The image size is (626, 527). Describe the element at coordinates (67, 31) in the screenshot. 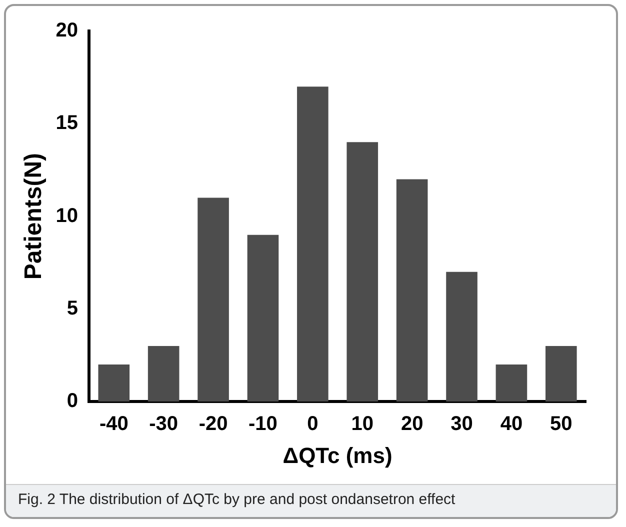

I see `y-tick-label: 20` at that location.